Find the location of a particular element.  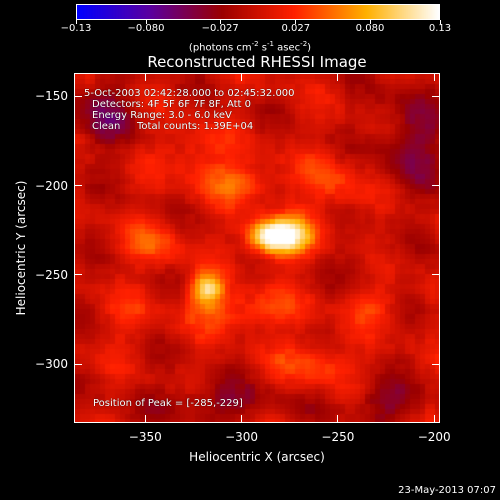

detectors-annotation: Detectors: 4F 5F 6F 7F 8F, Att 0 is located at coordinates (172, 104).